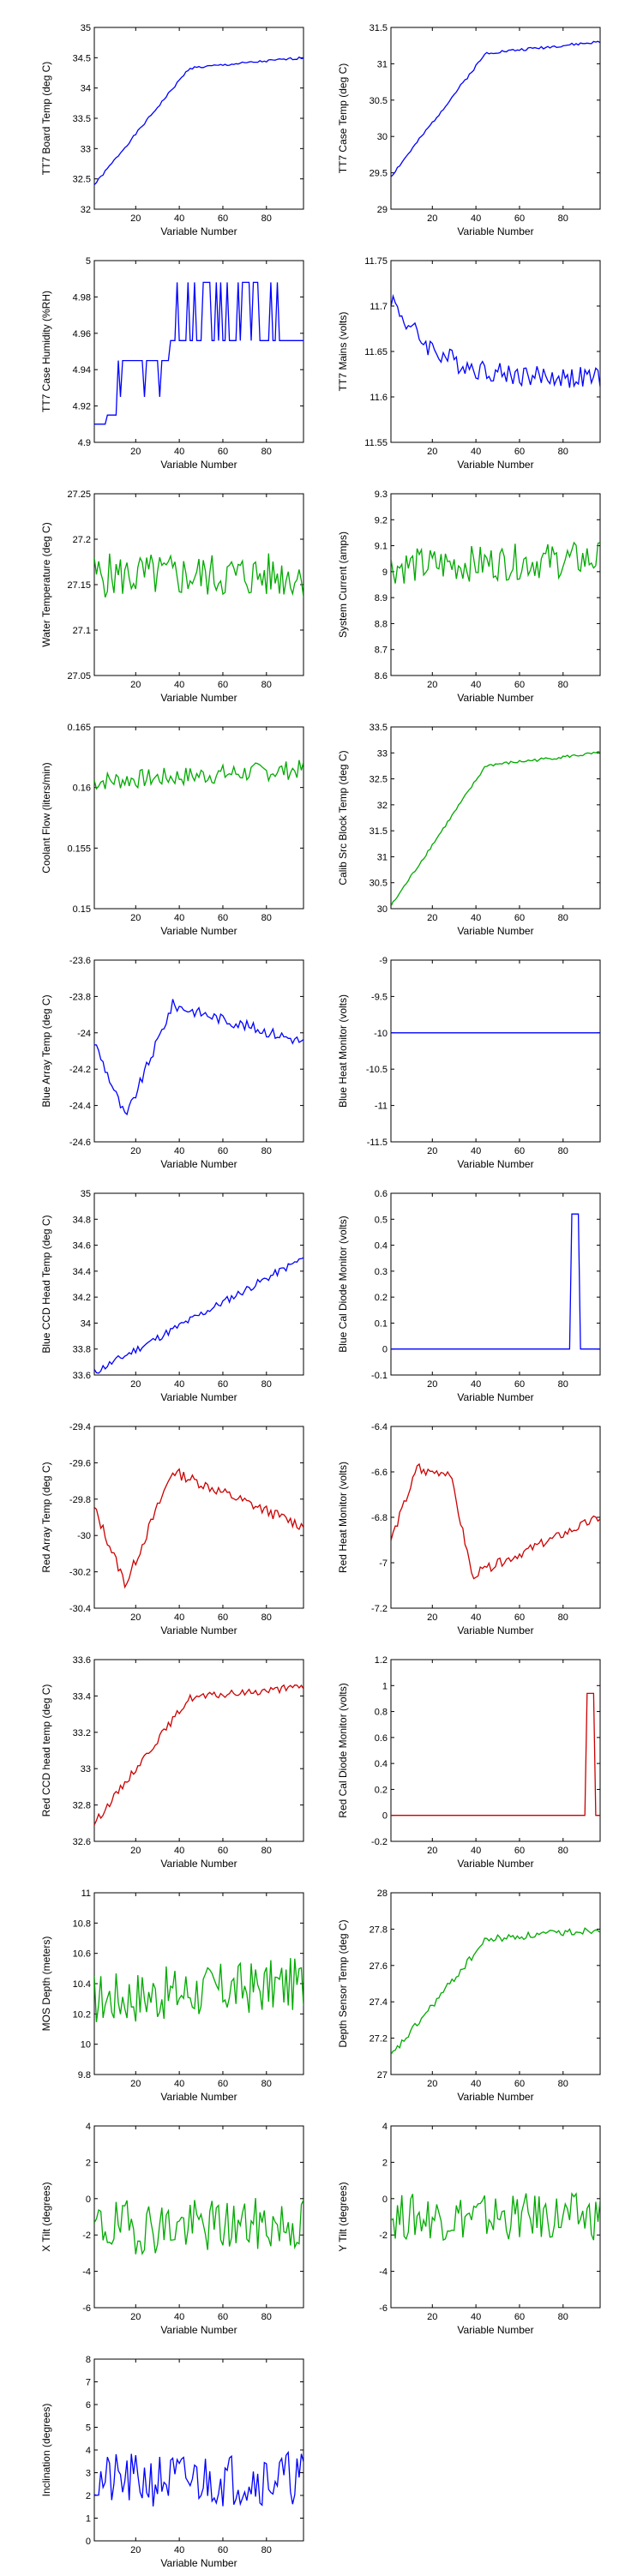 This screenshot has height=2576, width=643. What do you see at coordinates (381, 651) in the screenshot?
I see `y-tick-label: 8.7` at bounding box center [381, 651].